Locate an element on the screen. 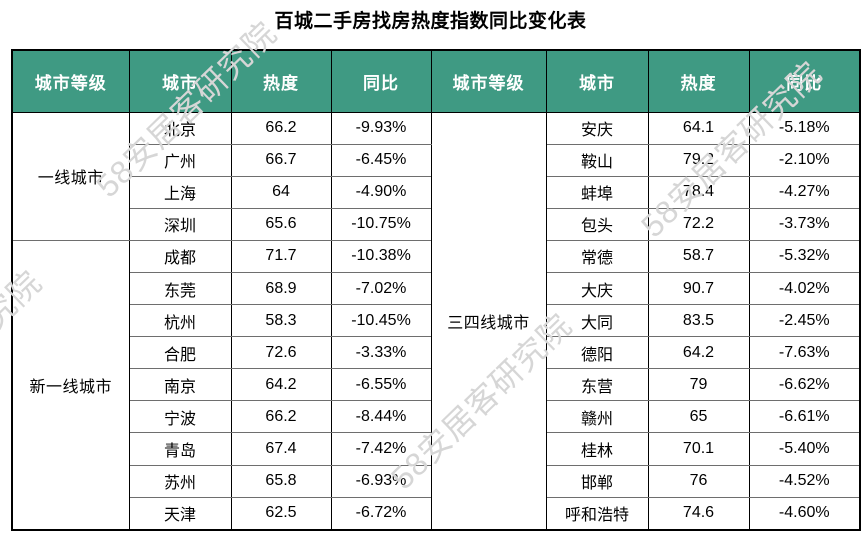  yoy-cell: -10.75% is located at coordinates (381, 224).